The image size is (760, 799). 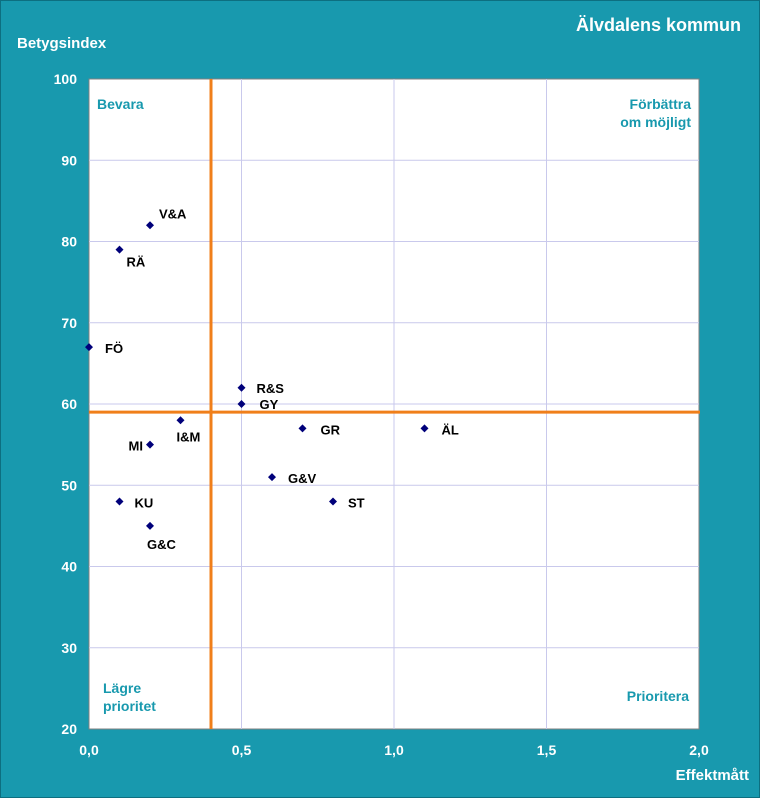 I want to click on x-axis-label: Effektmått, so click(x=712, y=775).